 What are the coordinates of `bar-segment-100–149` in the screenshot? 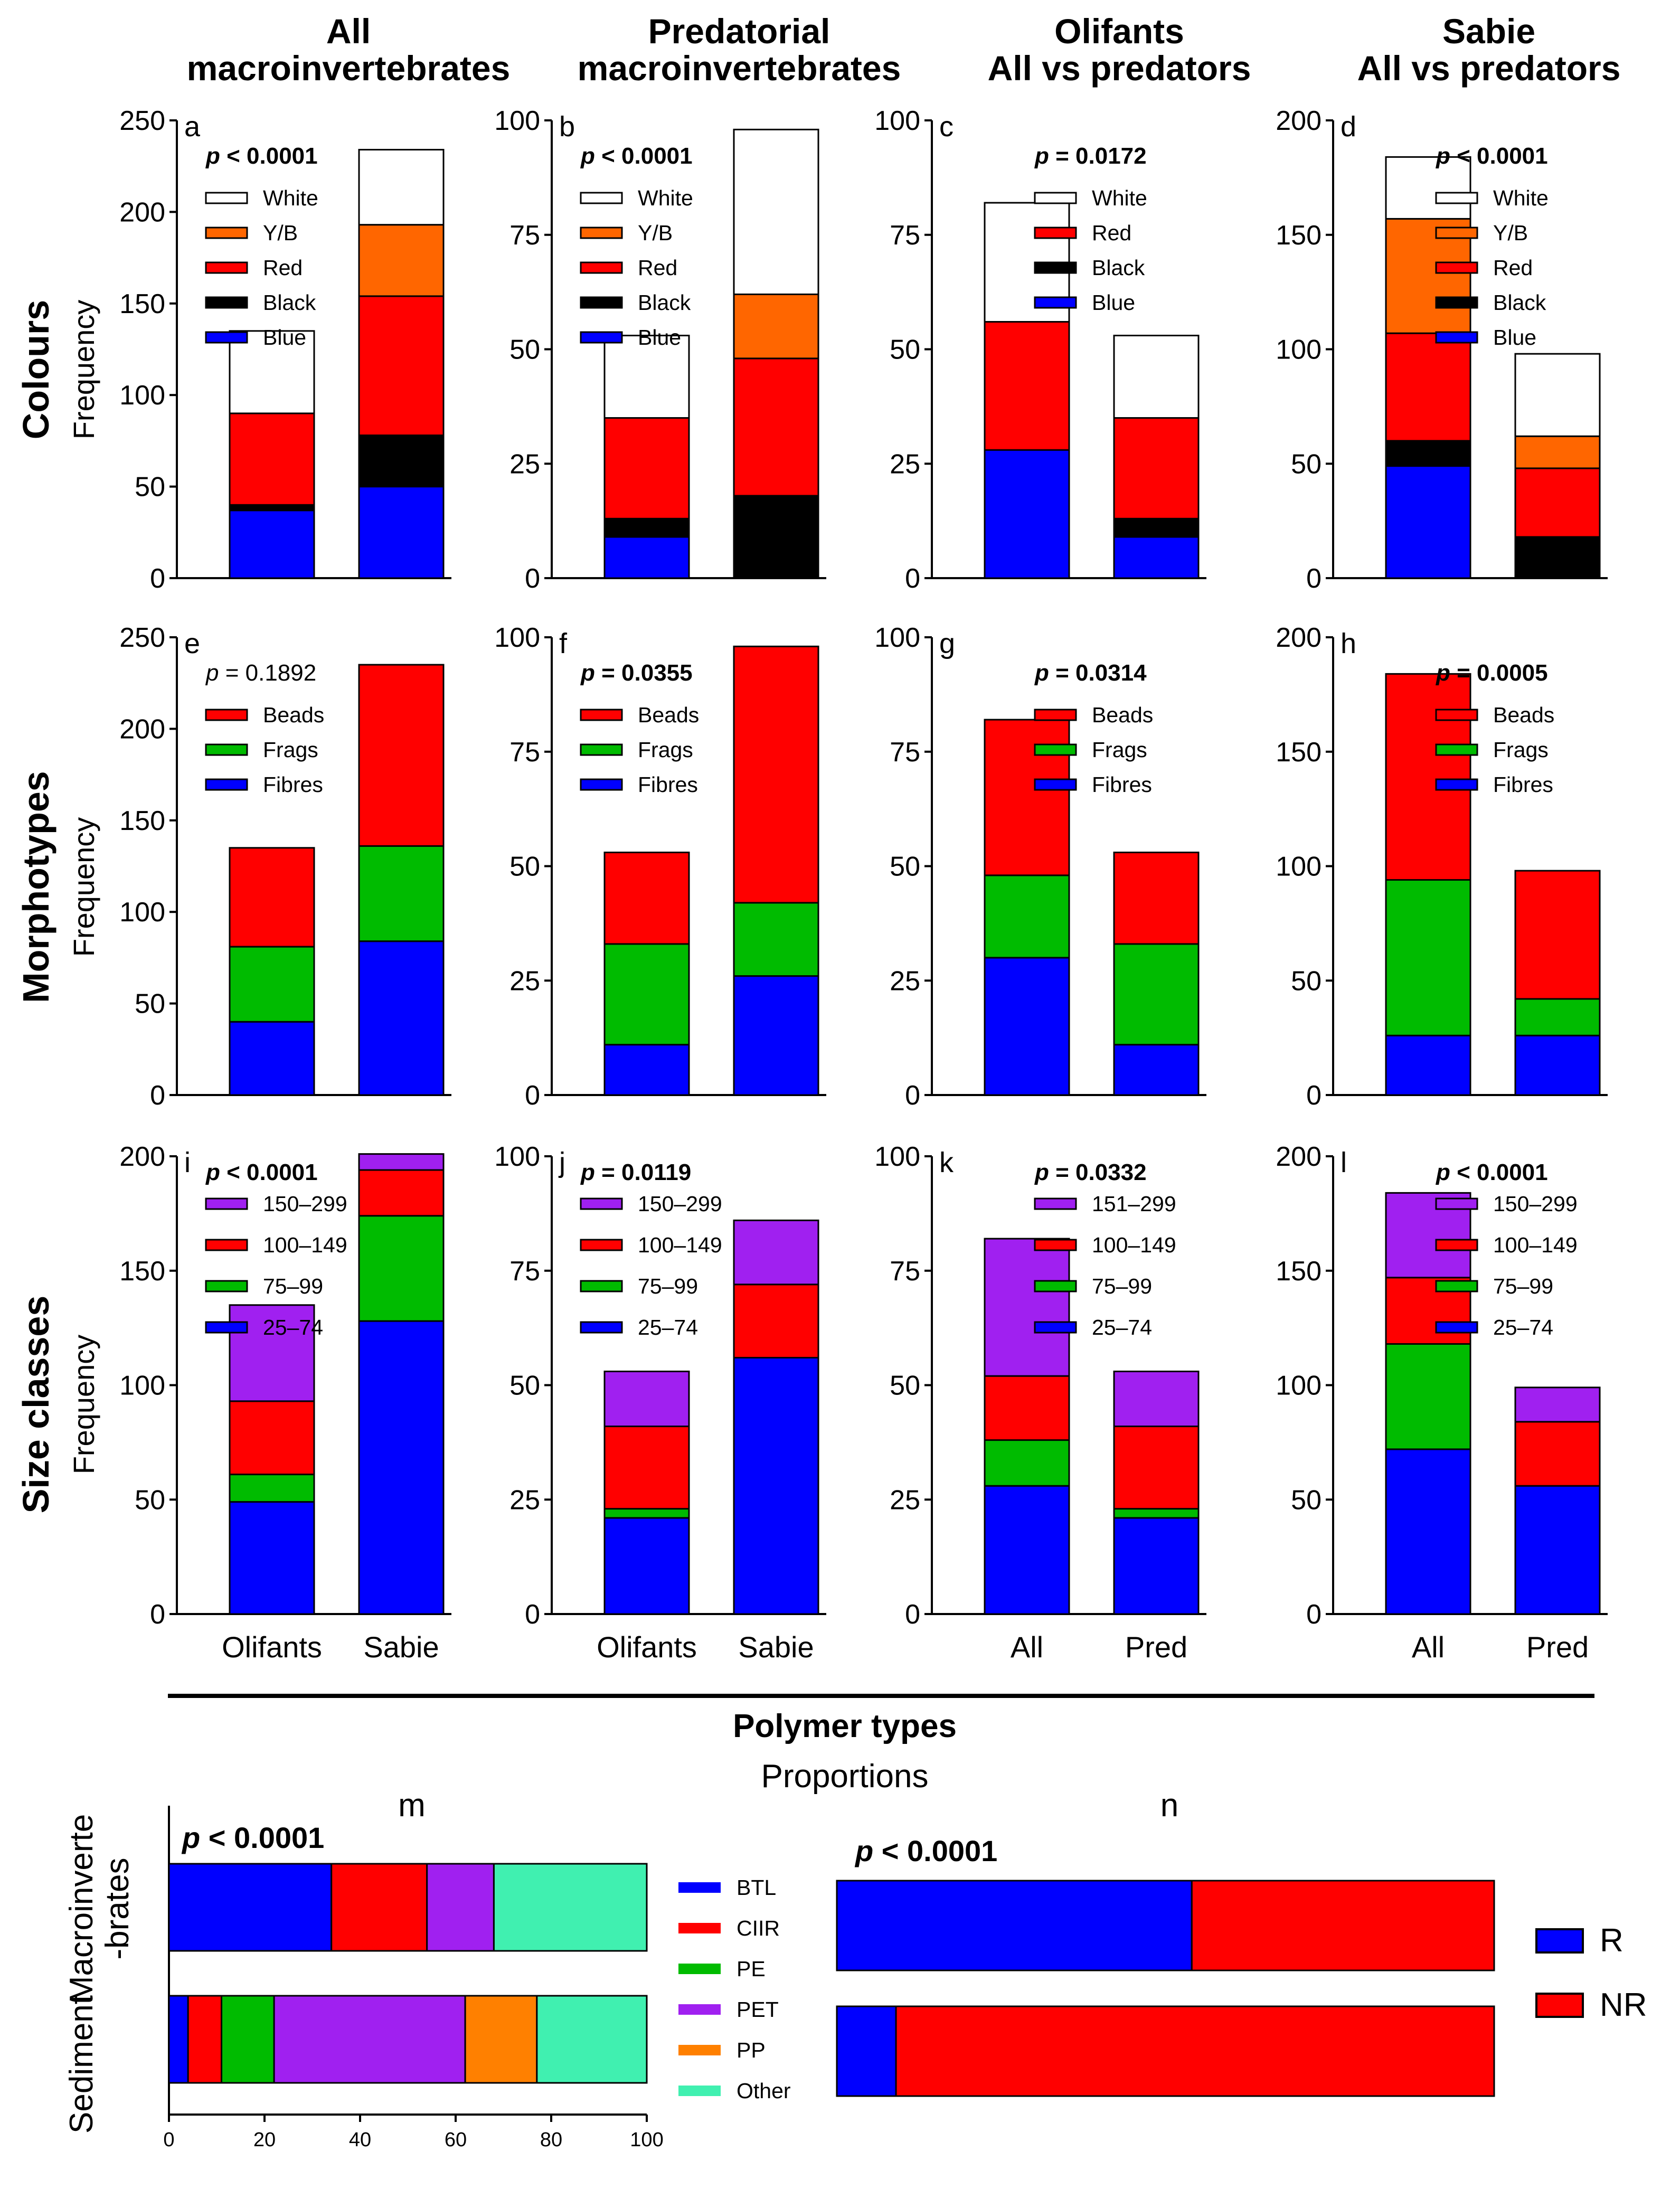 It's located at (401, 1193).